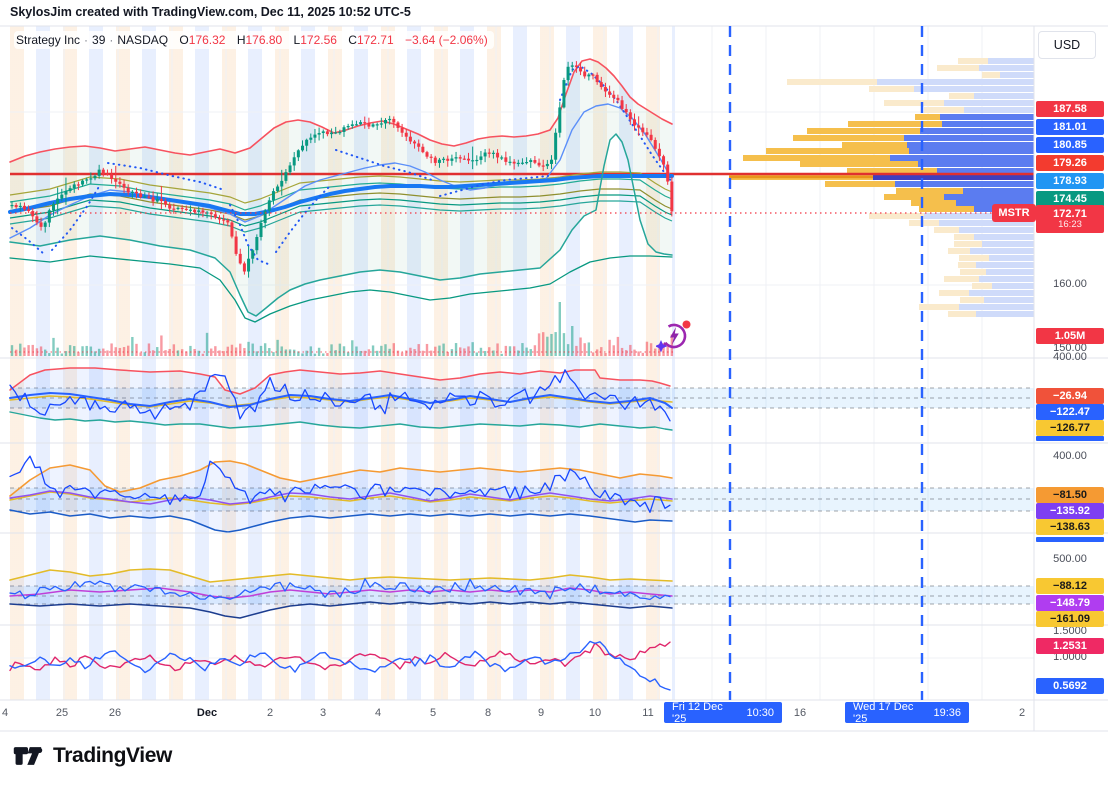 The image size is (1108, 786). Describe the element at coordinates (1067, 45) in the screenshot. I see `currency-toggle-button: USD` at that location.